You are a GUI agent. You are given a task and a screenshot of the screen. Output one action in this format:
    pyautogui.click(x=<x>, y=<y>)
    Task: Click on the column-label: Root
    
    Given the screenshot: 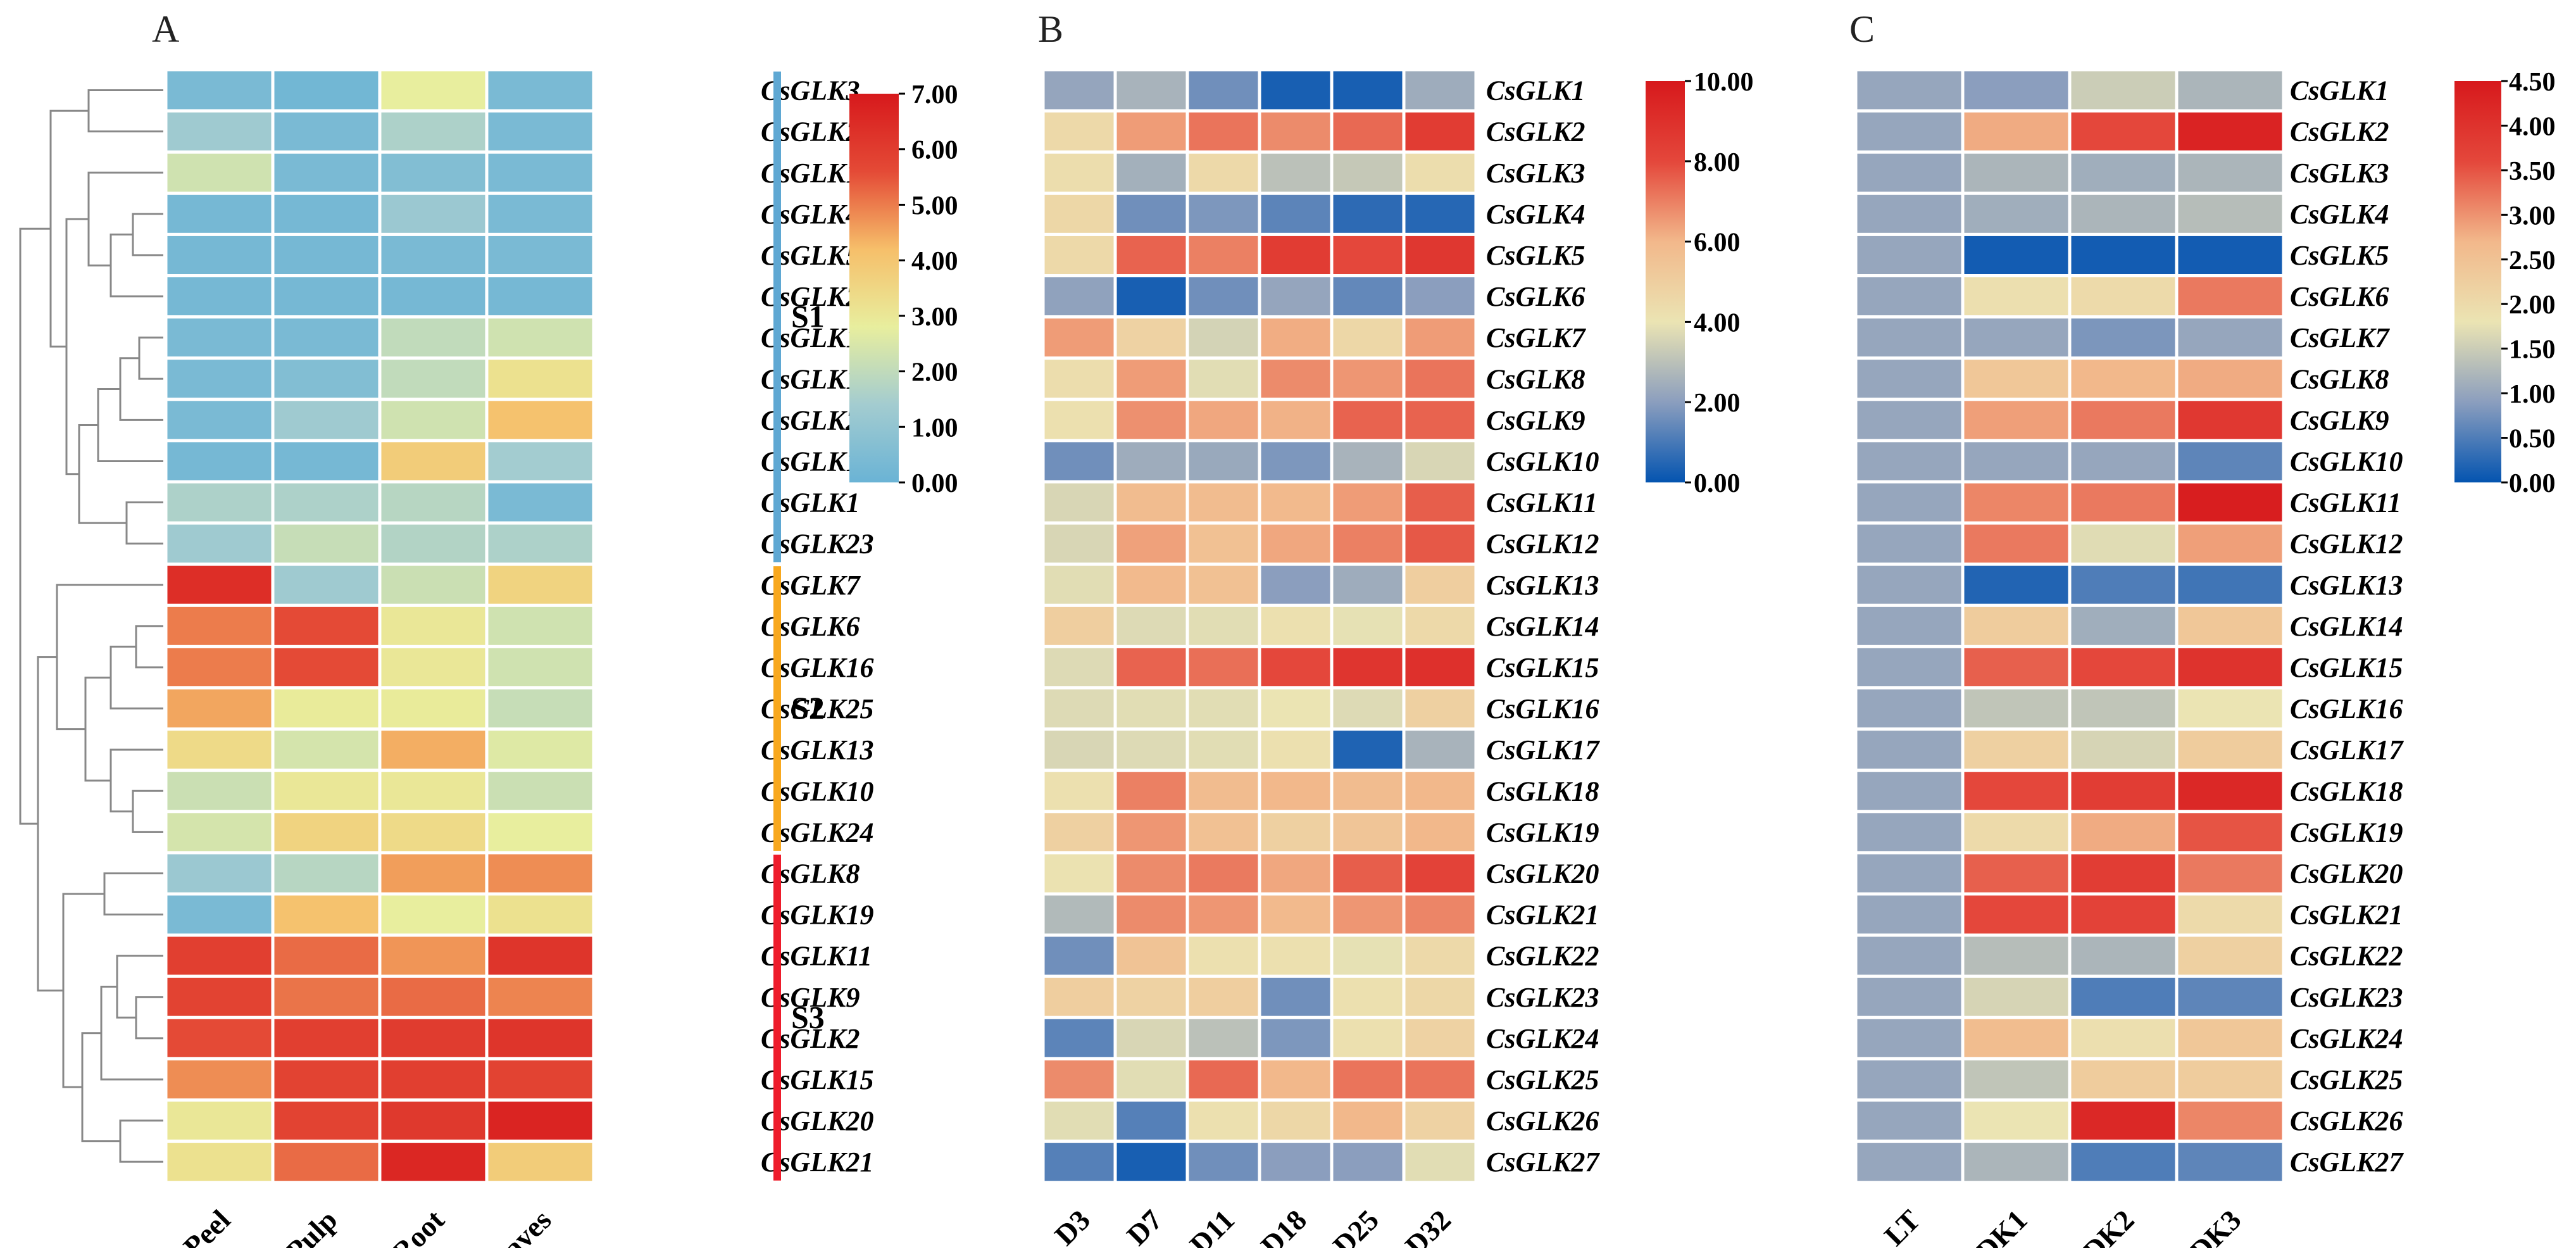 What is the action you would take?
    pyautogui.click(x=418, y=1226)
    